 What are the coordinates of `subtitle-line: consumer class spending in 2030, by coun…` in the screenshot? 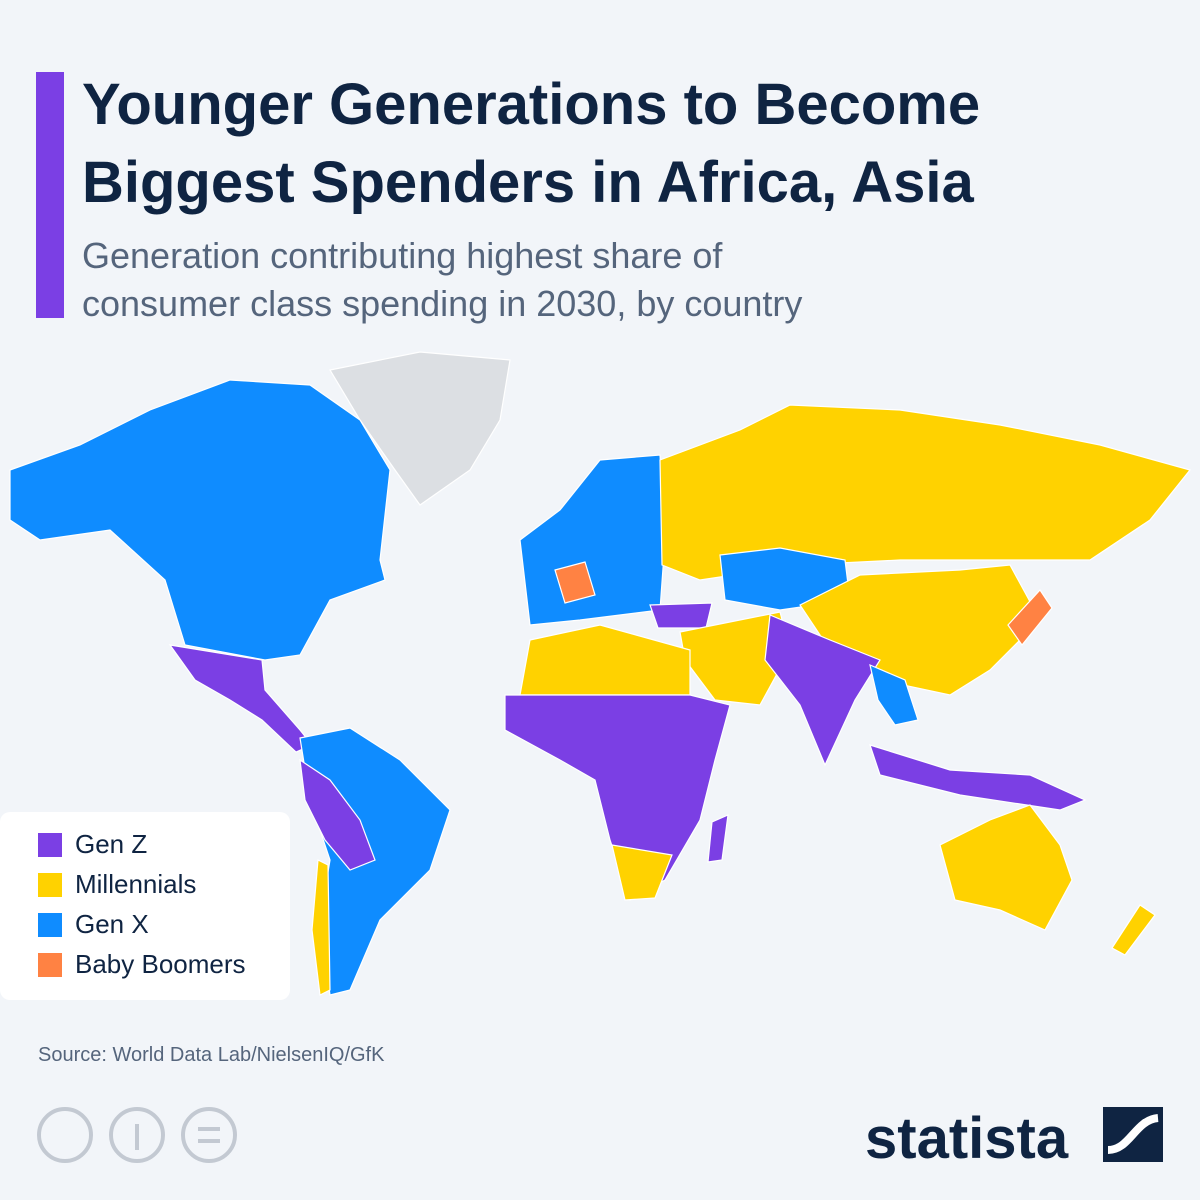 It's located at (442, 303).